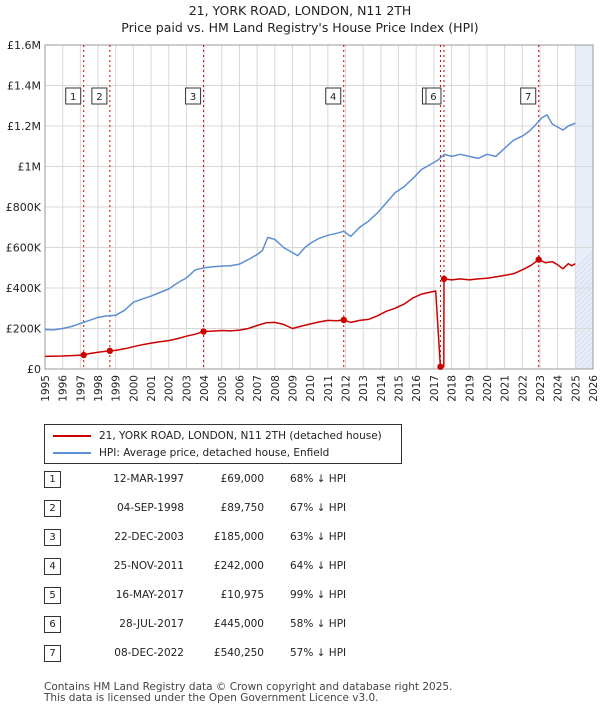  Describe the element at coordinates (318, 653) in the screenshot. I see `sale-hpi-diff: 57% ↓ HPI` at that location.